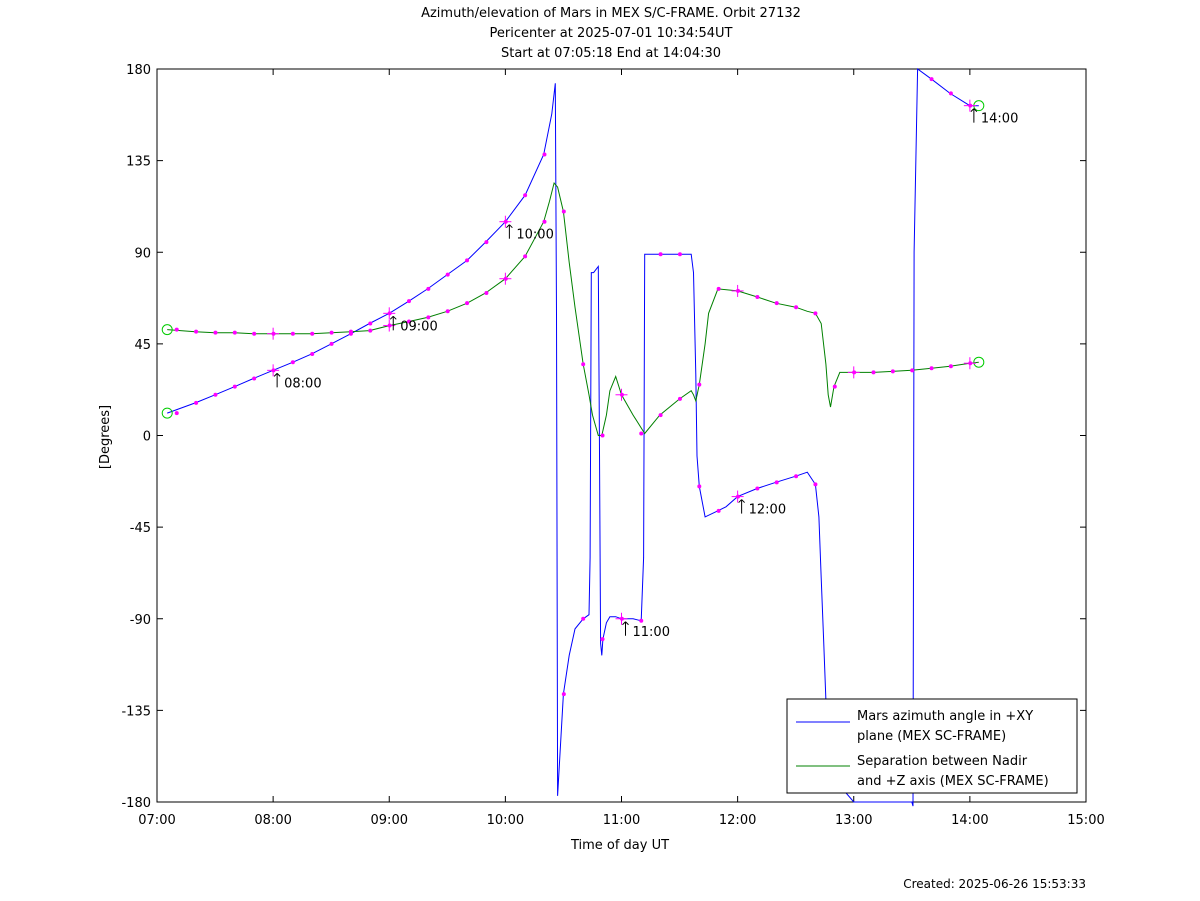 This screenshot has width=1200, height=901. What do you see at coordinates (147, 437) in the screenshot?
I see `y-tick-label: 0` at bounding box center [147, 437].